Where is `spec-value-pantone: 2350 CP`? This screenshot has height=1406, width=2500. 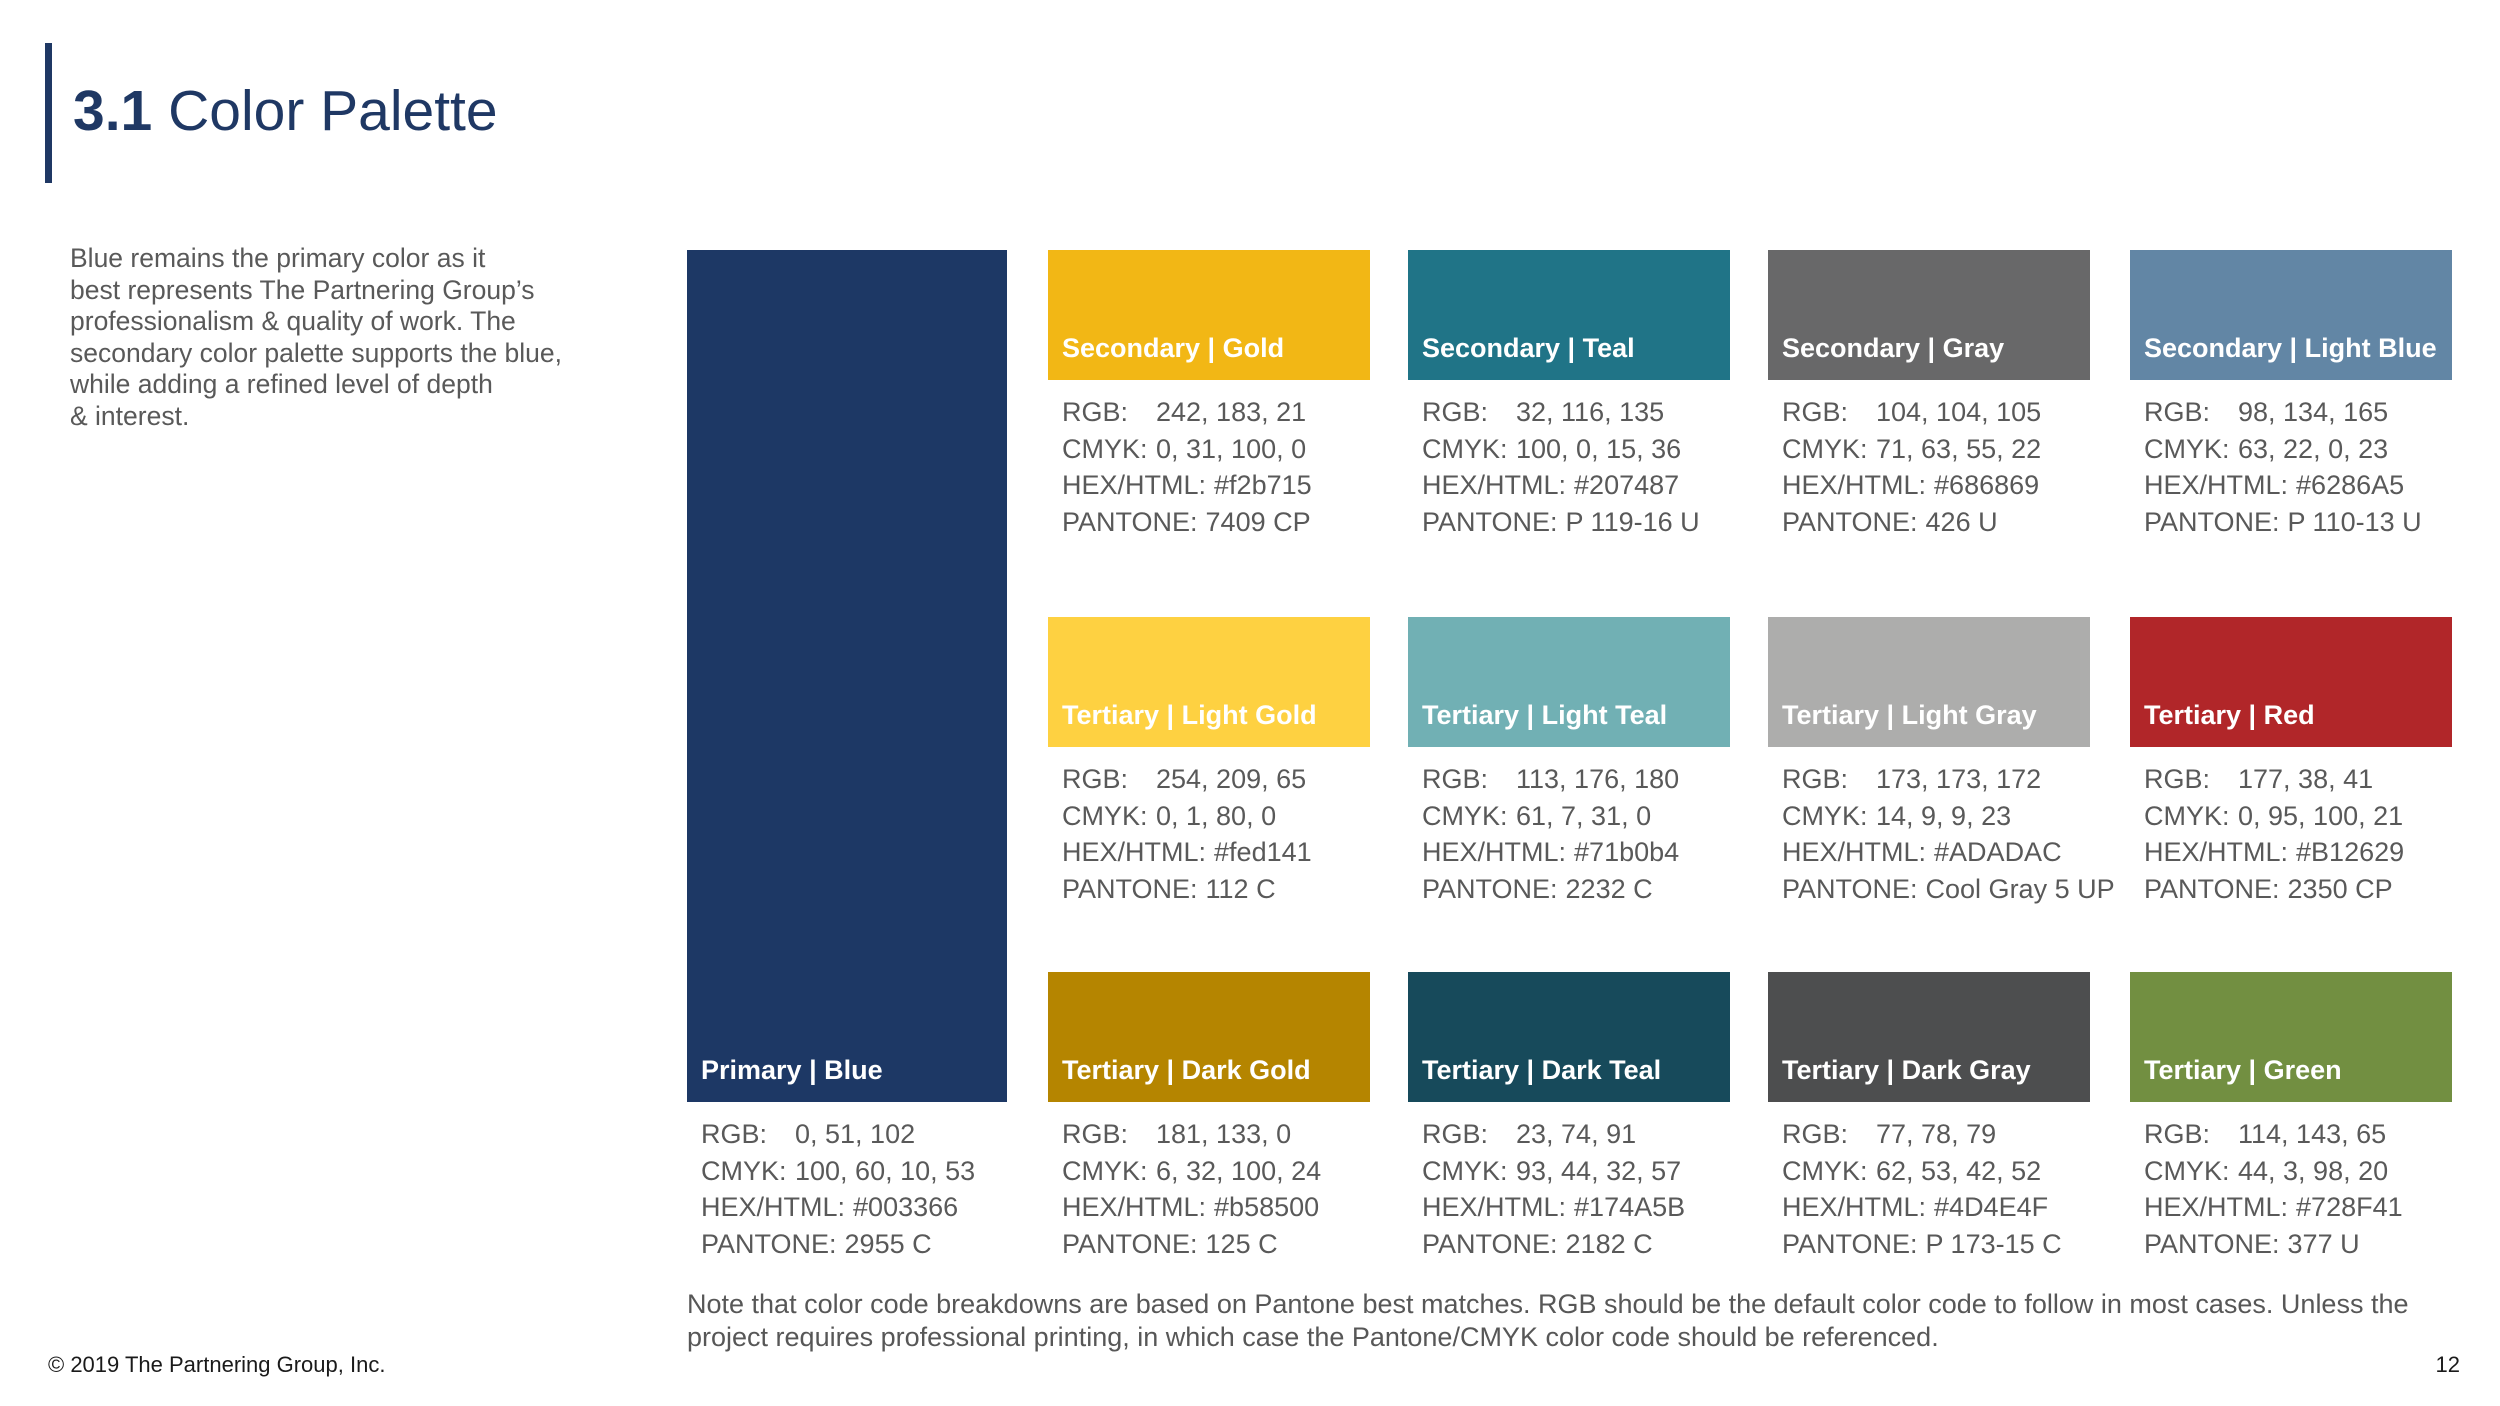
spec-value-pantone: 2350 CP is located at coordinates (2340, 888).